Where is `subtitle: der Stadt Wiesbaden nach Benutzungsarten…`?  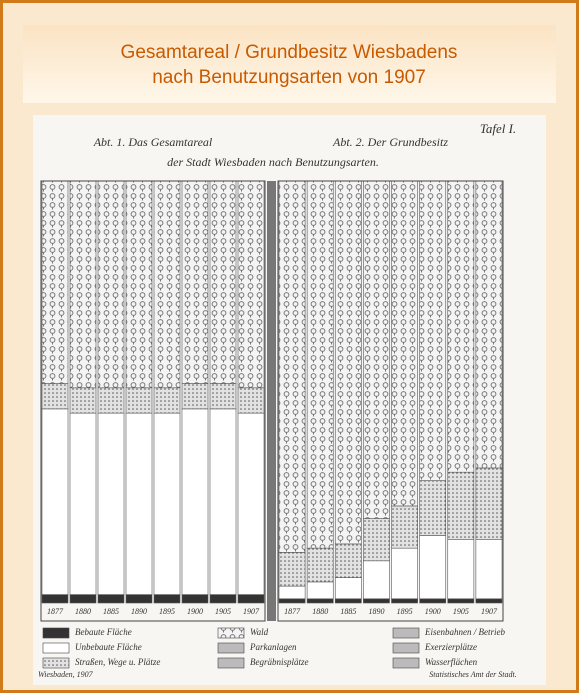 subtitle: der Stadt Wiesbaden nach Benutzungsarten… is located at coordinates (273, 162).